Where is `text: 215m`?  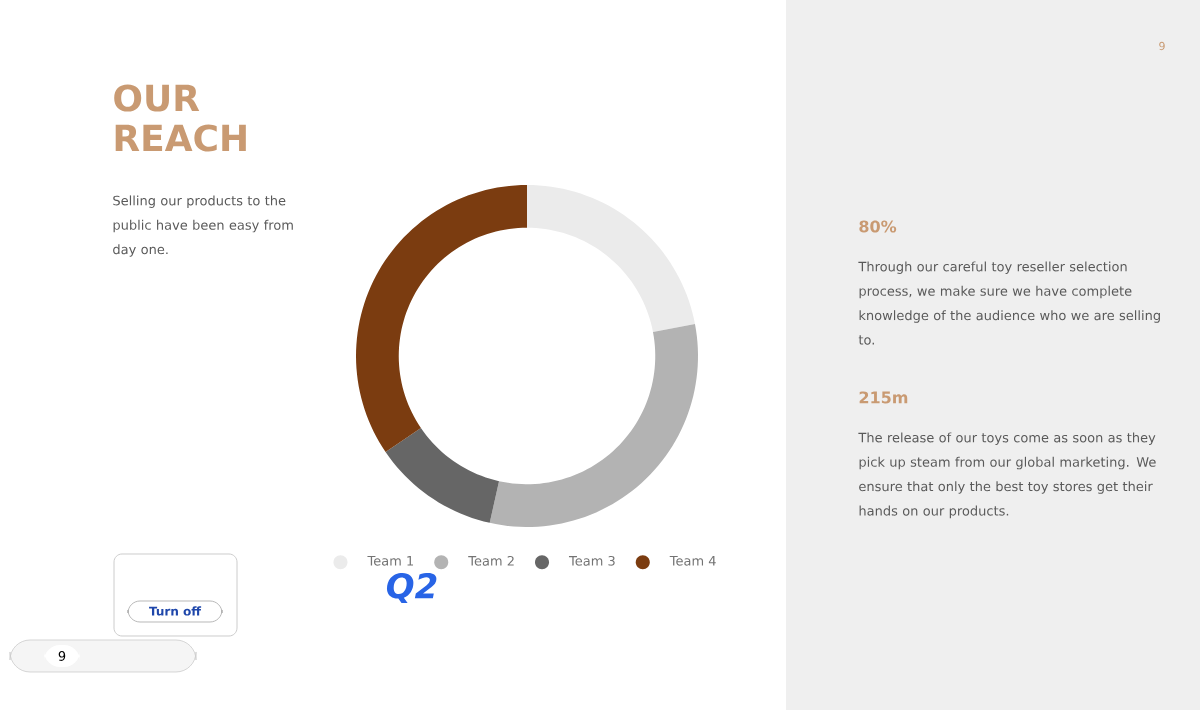
text: 215m is located at coordinates (883, 397).